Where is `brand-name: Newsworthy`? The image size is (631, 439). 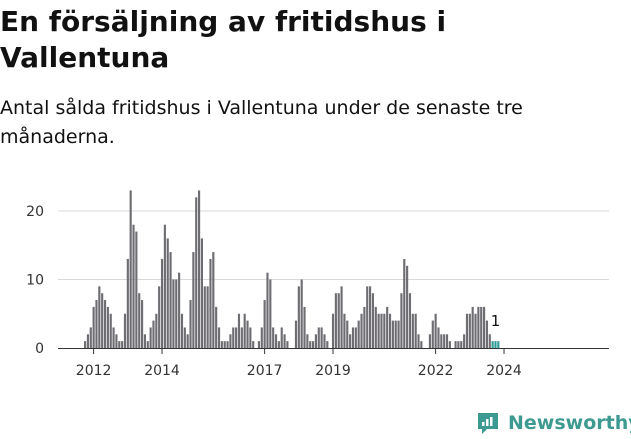
brand-name: Newsworthy is located at coordinates (569, 423).